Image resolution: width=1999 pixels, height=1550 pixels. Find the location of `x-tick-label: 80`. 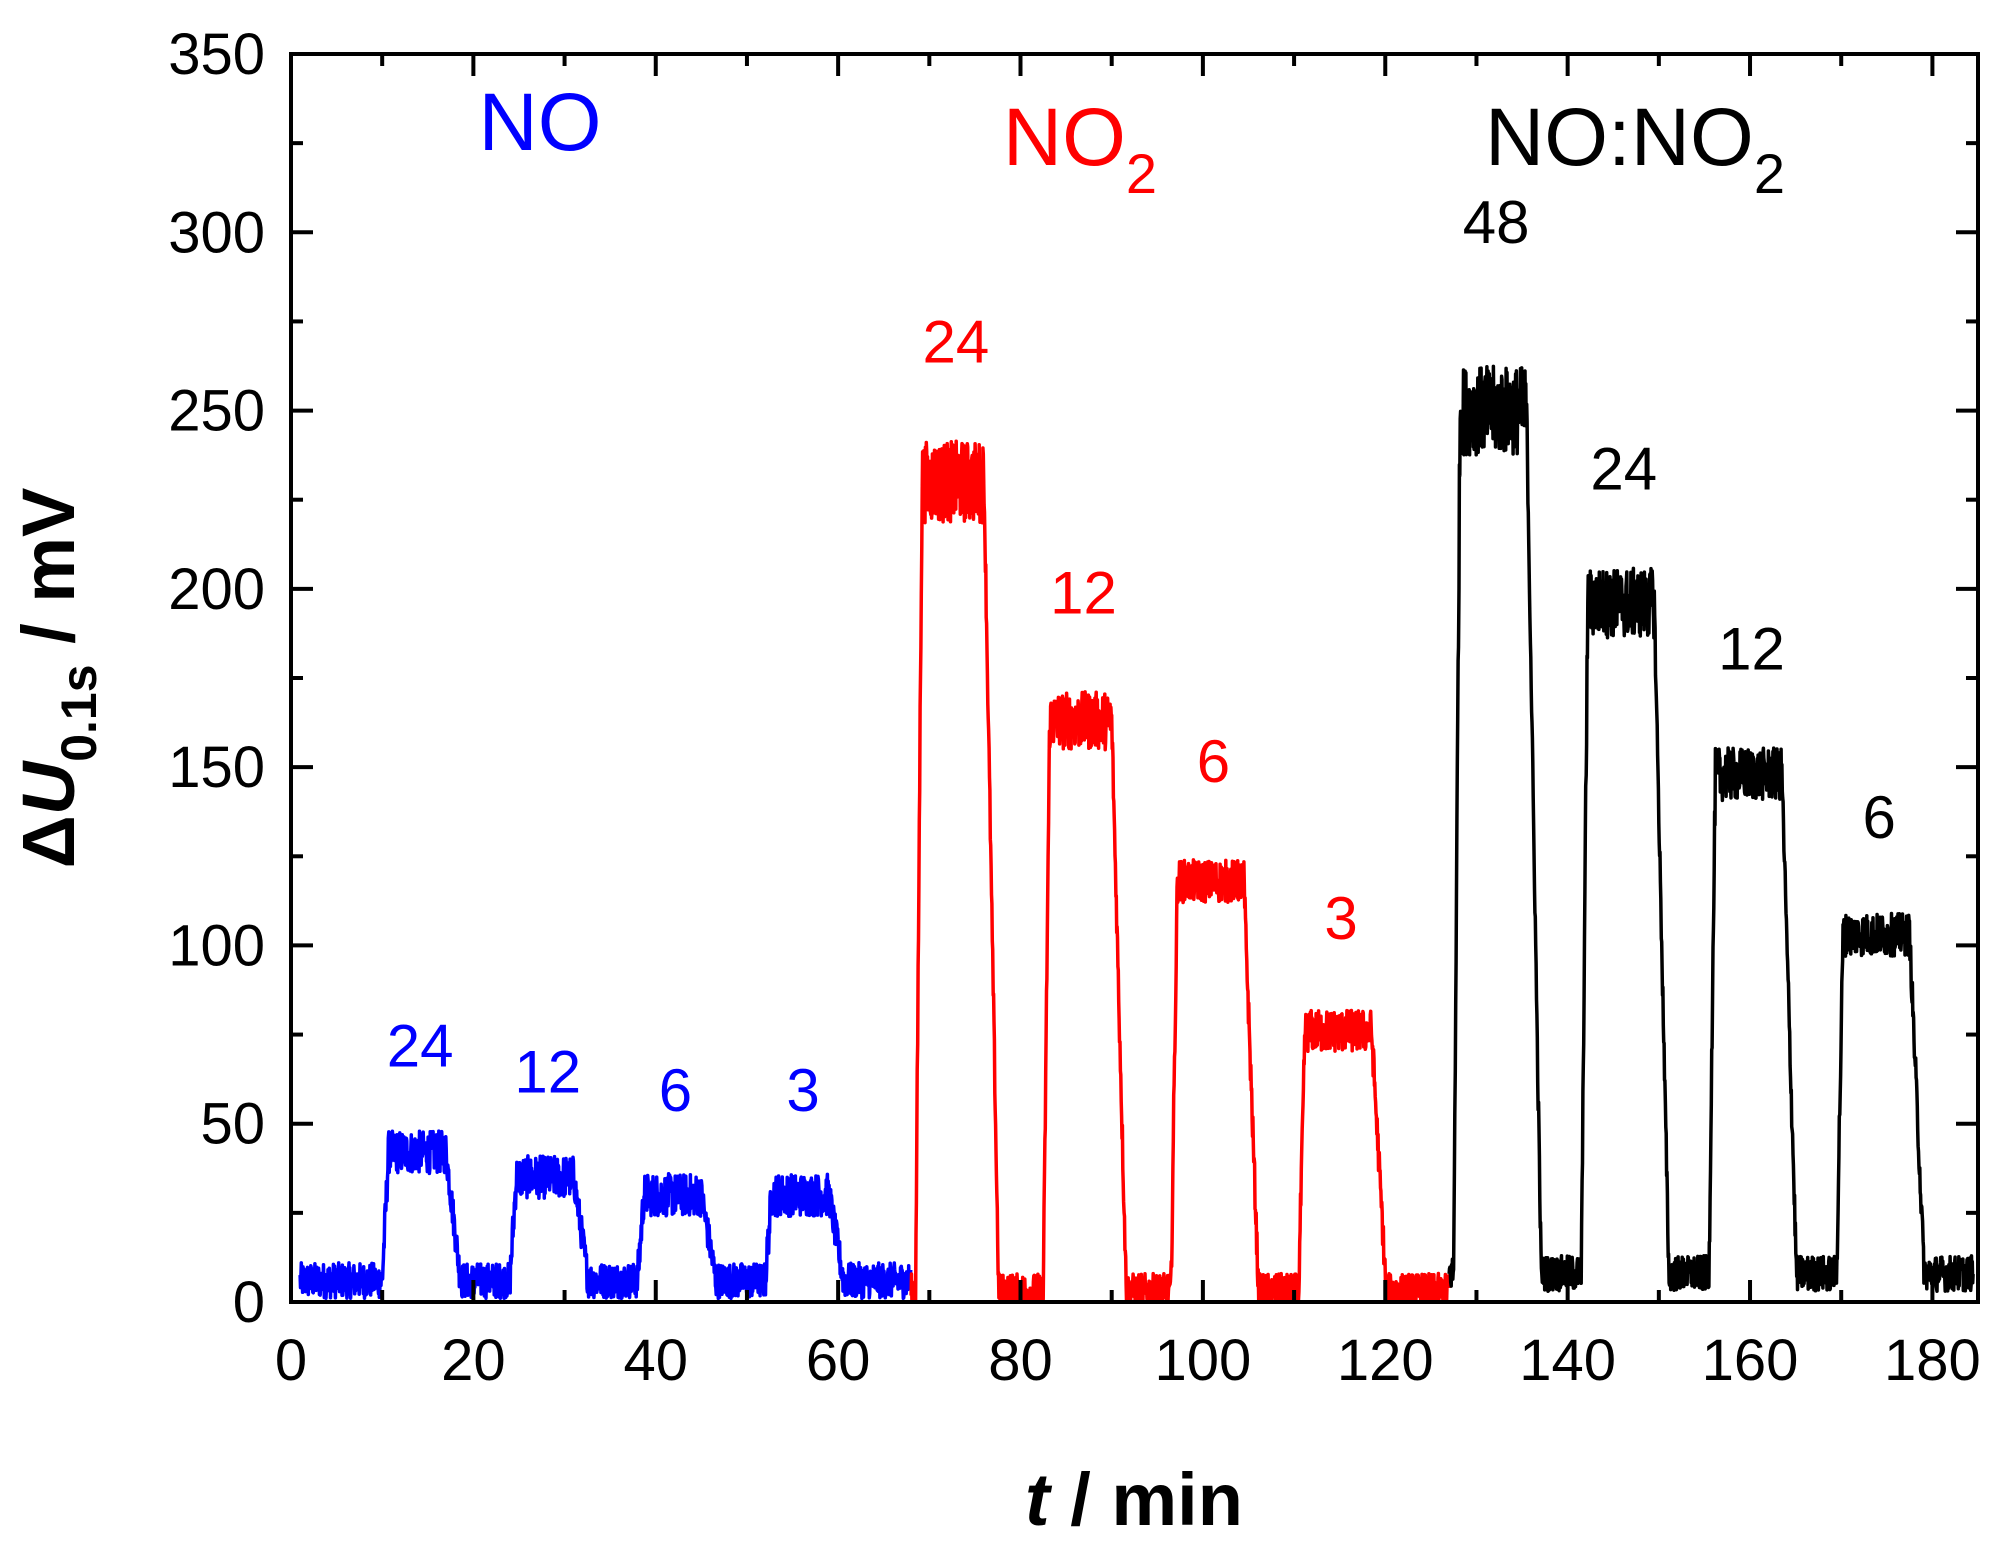

x-tick-label: 80 is located at coordinates (1020, 1360).